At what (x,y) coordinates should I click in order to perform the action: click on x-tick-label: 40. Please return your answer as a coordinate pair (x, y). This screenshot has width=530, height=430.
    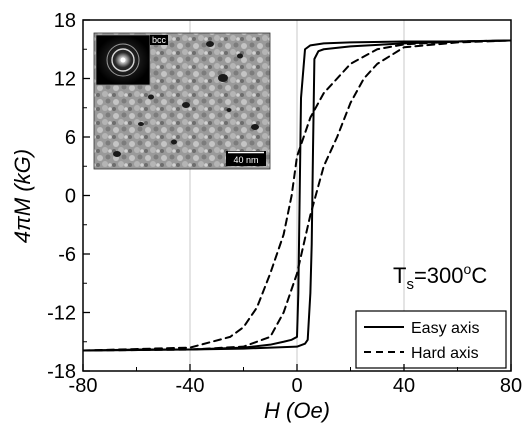
    Looking at the image, I should click on (404, 386).